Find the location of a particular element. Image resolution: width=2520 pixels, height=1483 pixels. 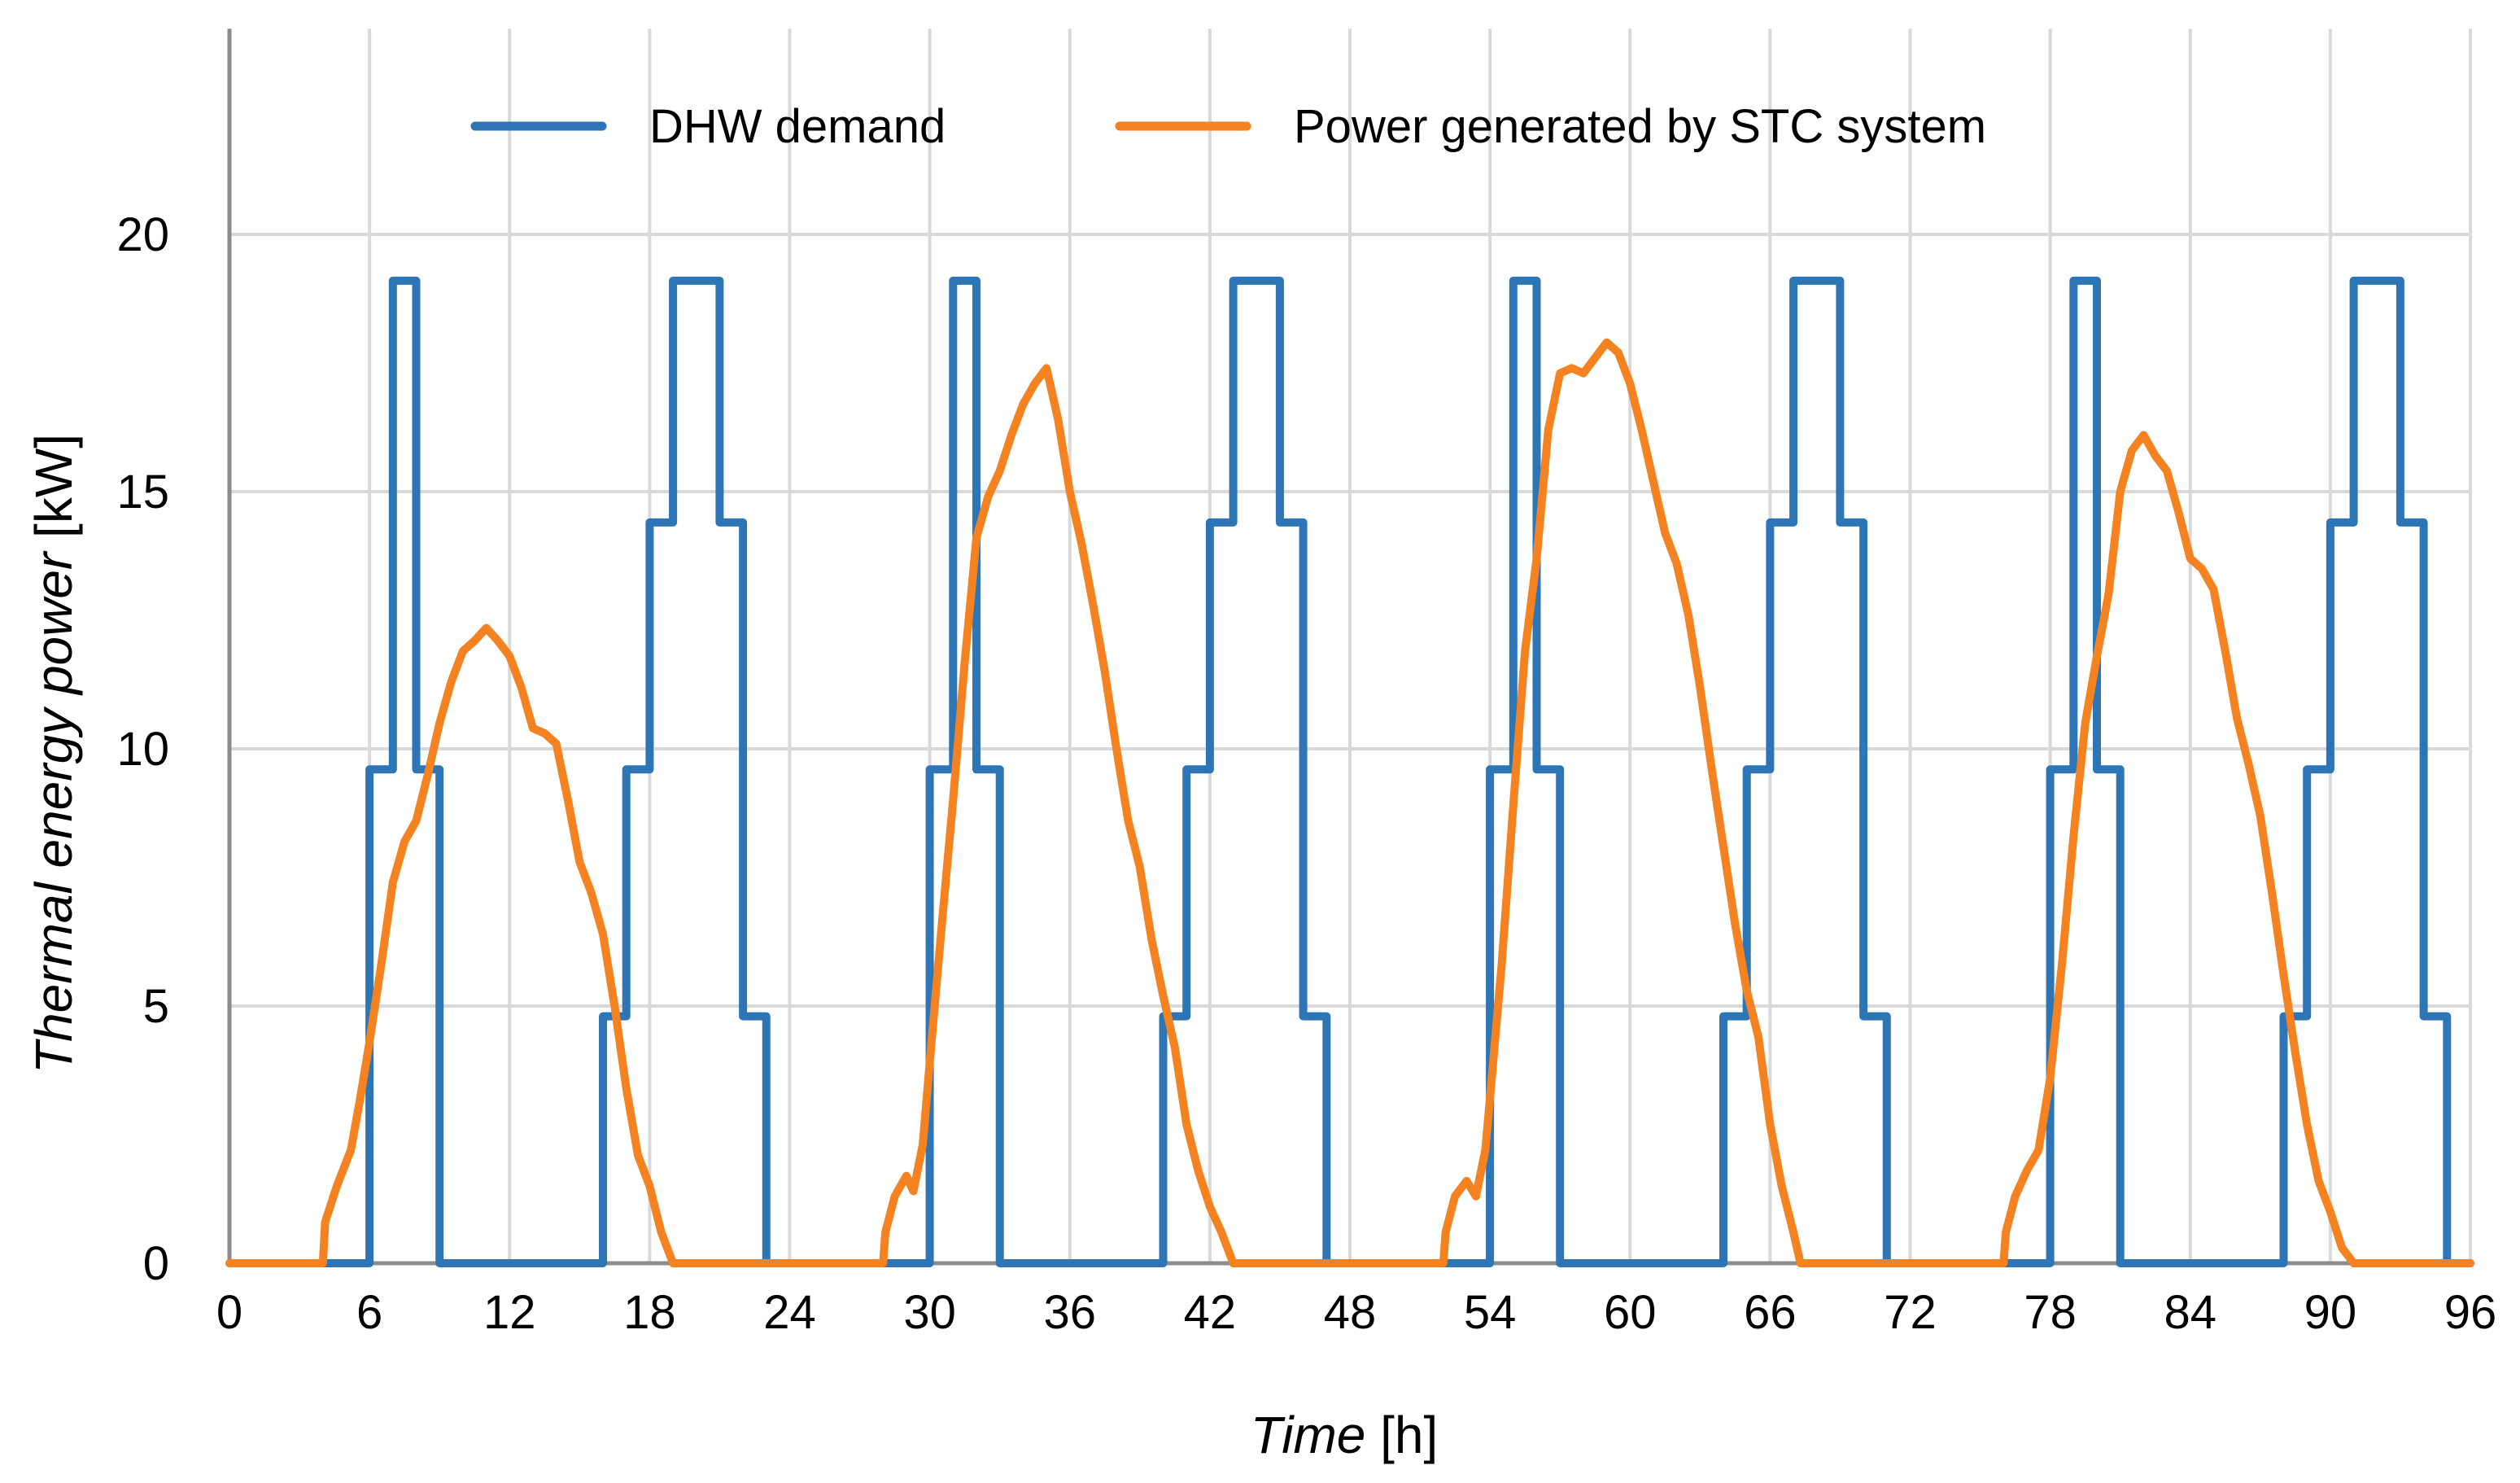

x-tick-label: 78 is located at coordinates (2050, 1312).